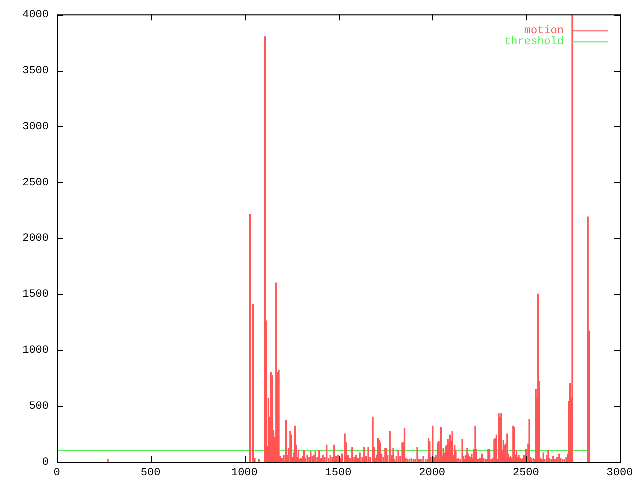 The width and height of the screenshot is (640, 480). What do you see at coordinates (35, 16) in the screenshot?
I see `y-tick-label: 4000` at bounding box center [35, 16].